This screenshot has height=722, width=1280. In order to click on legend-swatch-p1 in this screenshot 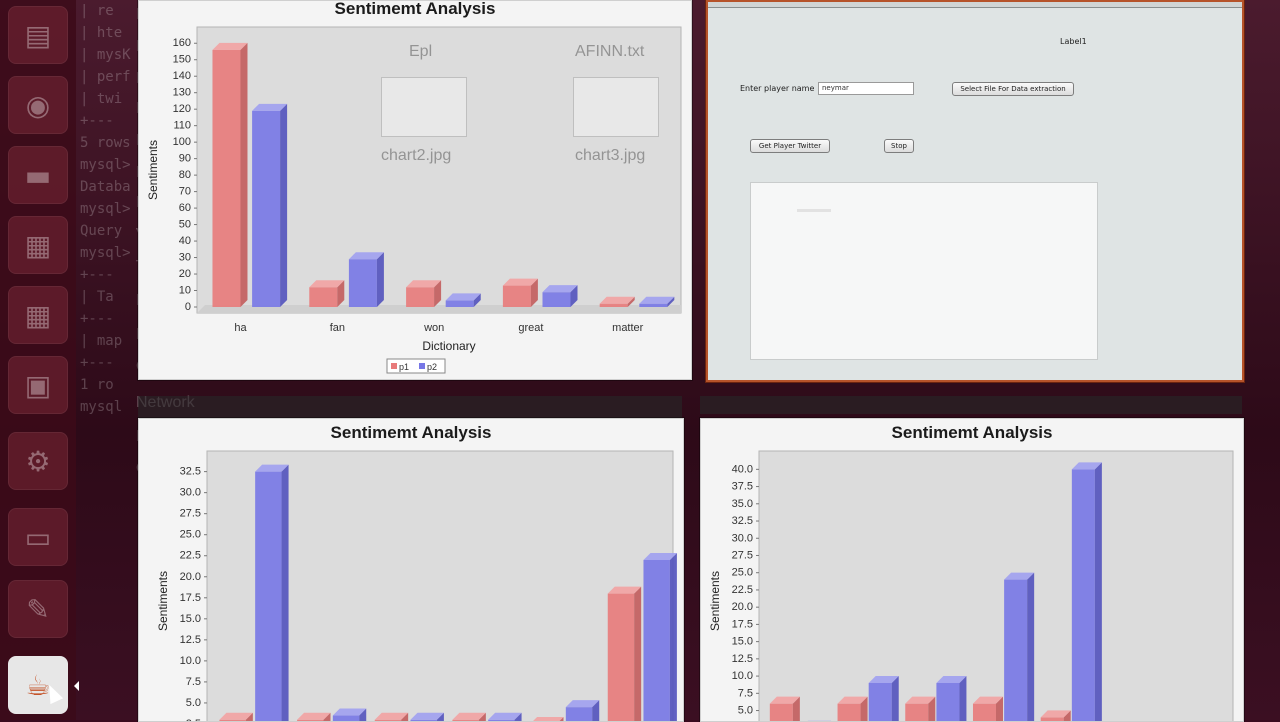, I will do `click(394, 366)`.